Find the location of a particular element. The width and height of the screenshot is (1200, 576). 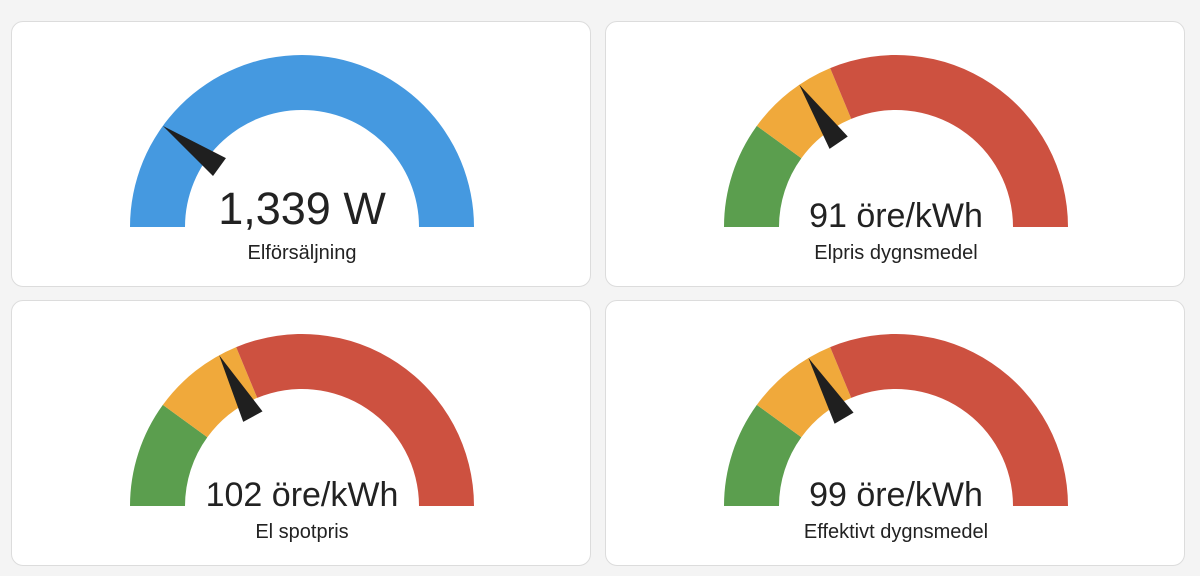

gauge-value: 1,339 W is located at coordinates (302, 208).